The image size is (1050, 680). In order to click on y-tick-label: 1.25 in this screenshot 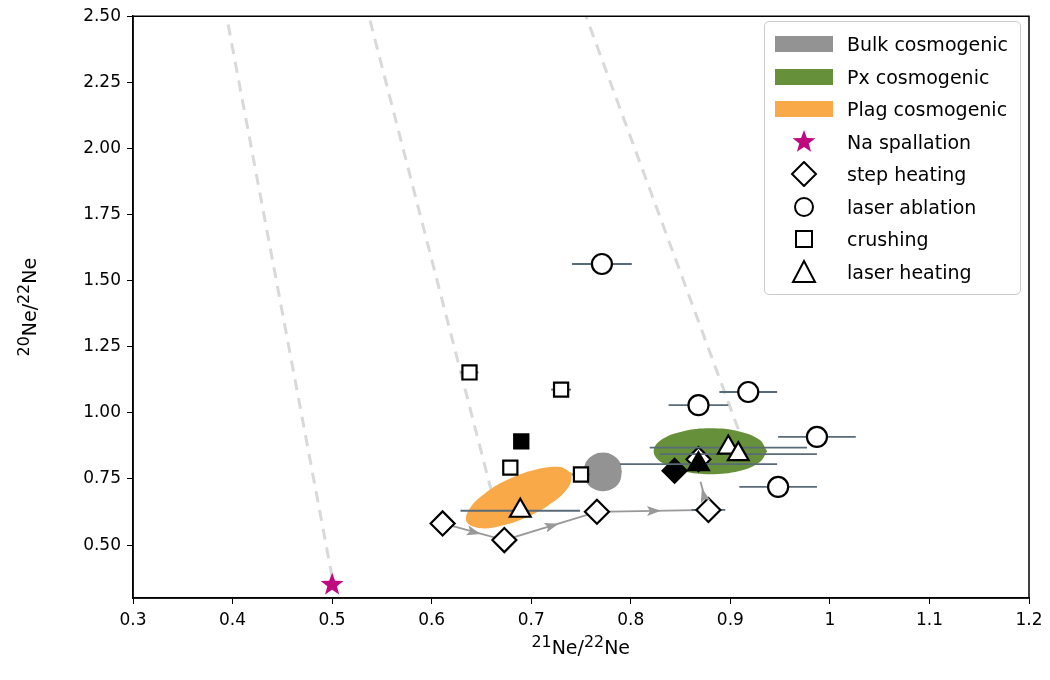, I will do `click(102, 345)`.